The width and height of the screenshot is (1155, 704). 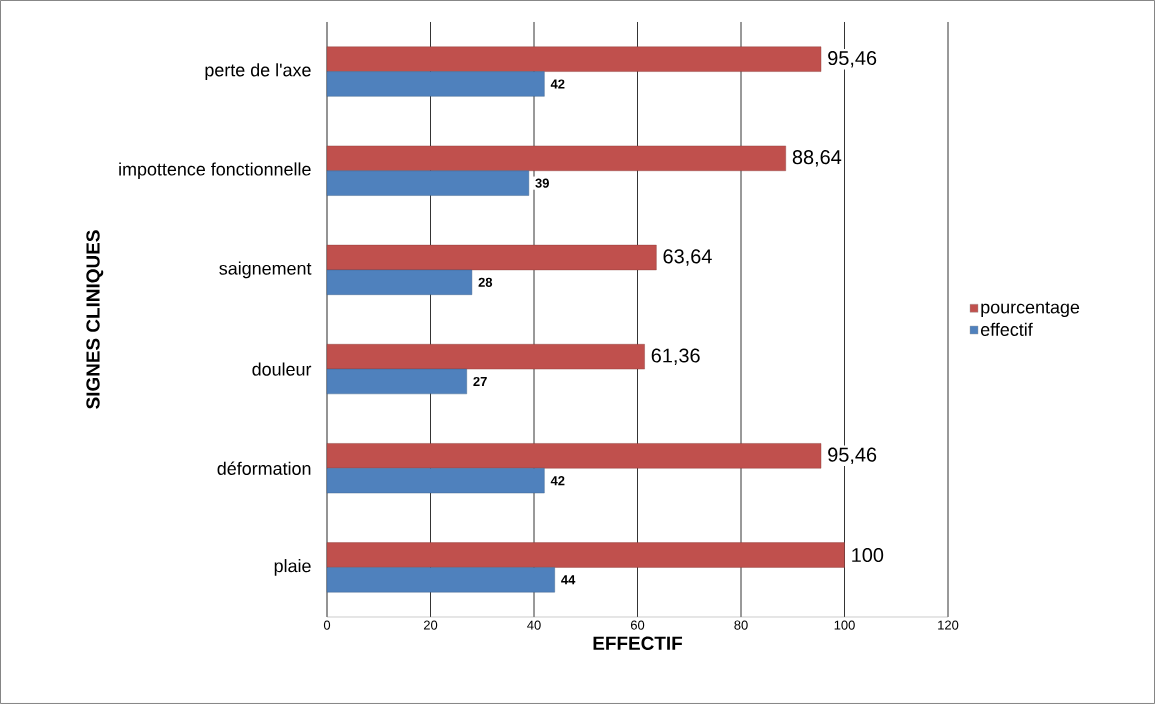 What do you see at coordinates (687, 257) in the screenshot?
I see `data-label: 63,64` at bounding box center [687, 257].